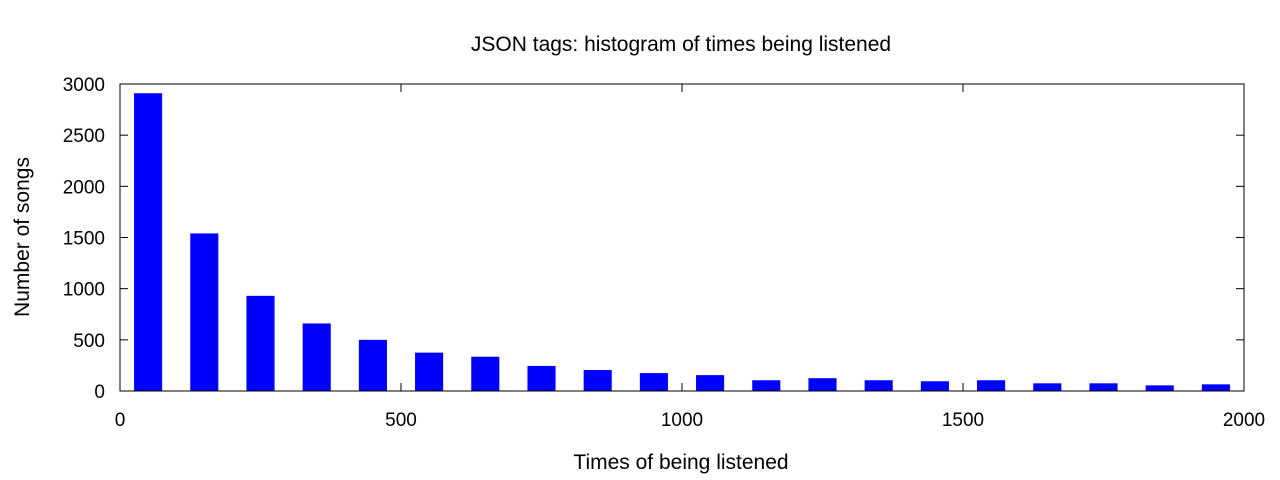  What do you see at coordinates (680, 462) in the screenshot?
I see `x-axis-label: Times of being listened` at bounding box center [680, 462].